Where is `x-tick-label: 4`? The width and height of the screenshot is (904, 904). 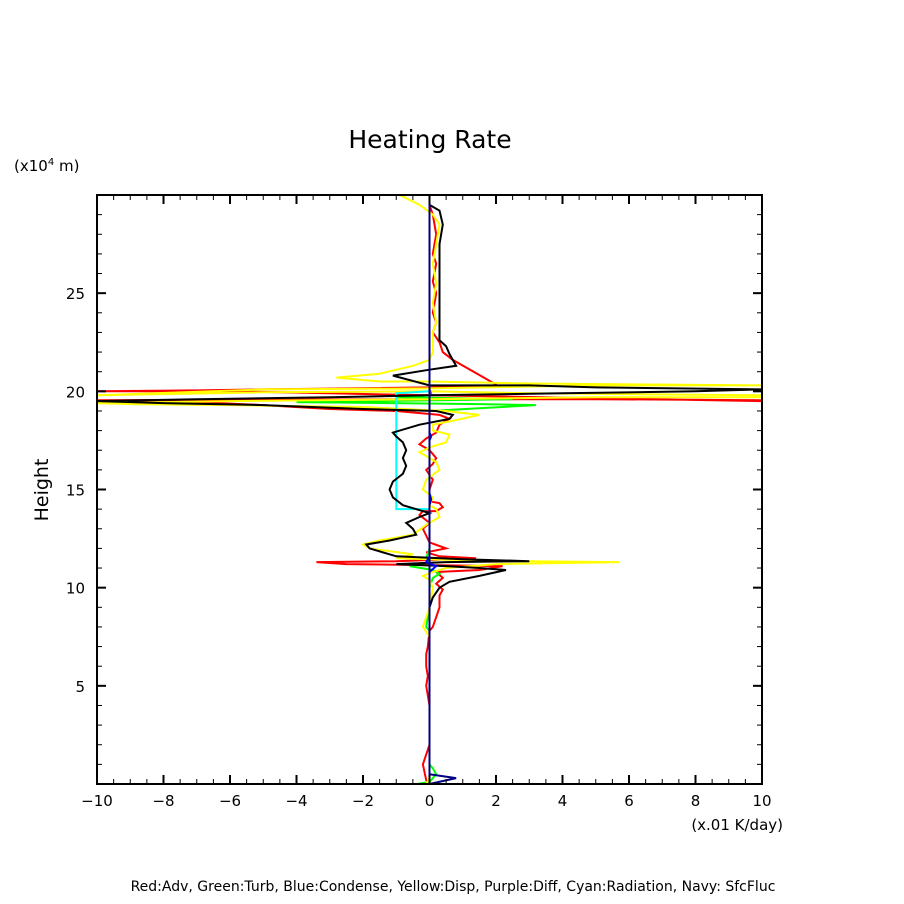
x-tick-label: 4 is located at coordinates (563, 801).